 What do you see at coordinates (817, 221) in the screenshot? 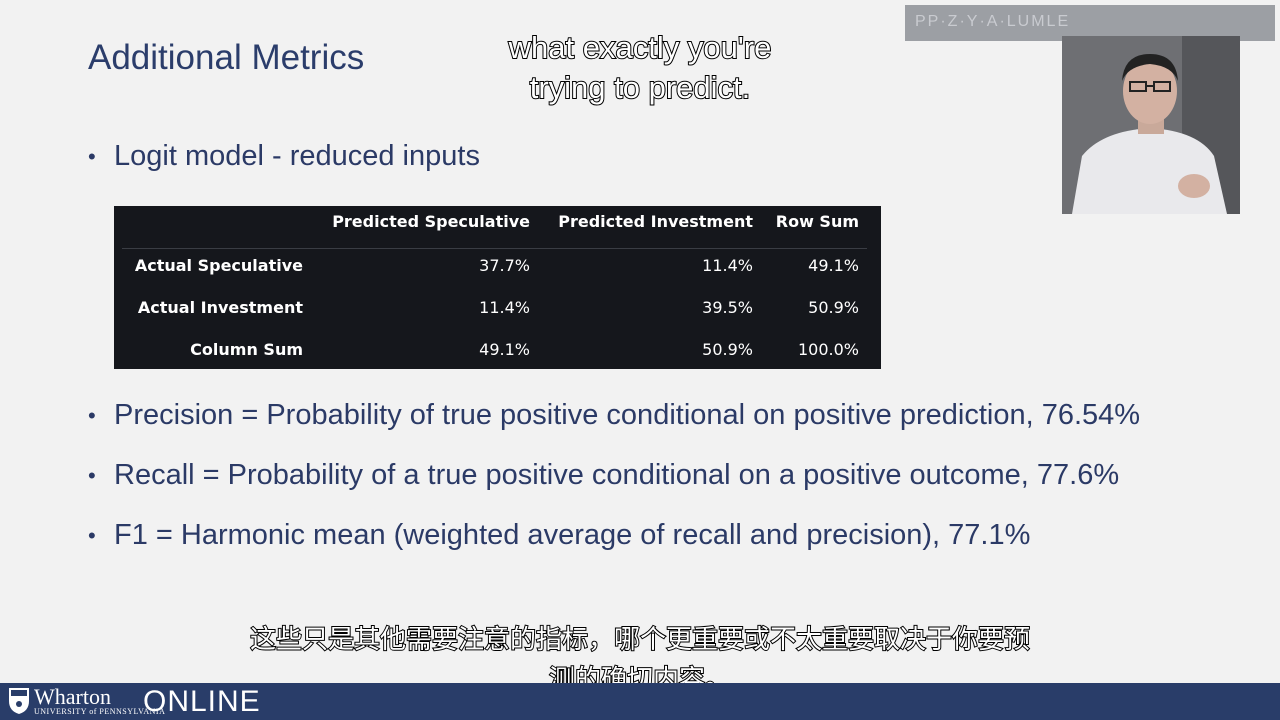
I see `col-header-row-sum: Row Sum` at bounding box center [817, 221].